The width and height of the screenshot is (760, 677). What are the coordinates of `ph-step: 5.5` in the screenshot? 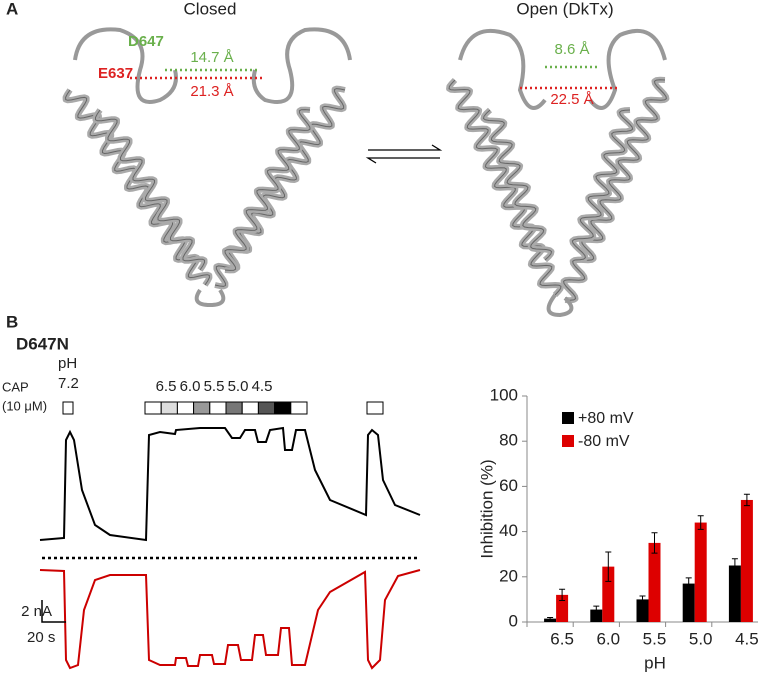 It's located at (214, 386).